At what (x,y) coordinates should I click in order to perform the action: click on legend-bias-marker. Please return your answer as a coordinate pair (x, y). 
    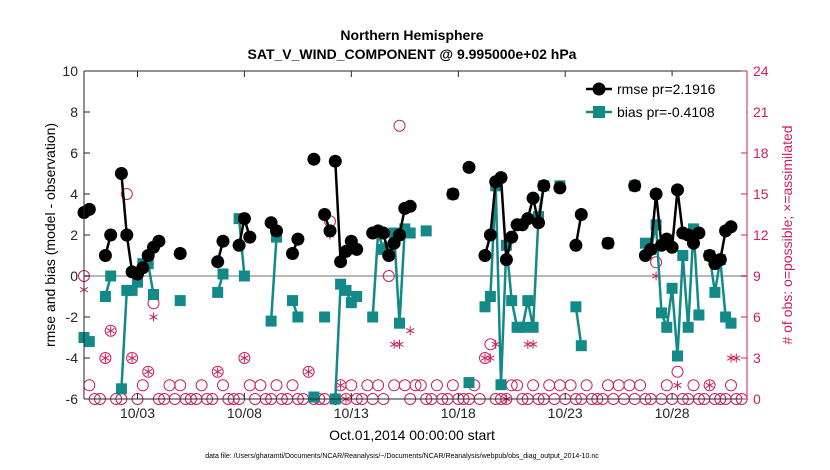
    Looking at the image, I should click on (599, 112).